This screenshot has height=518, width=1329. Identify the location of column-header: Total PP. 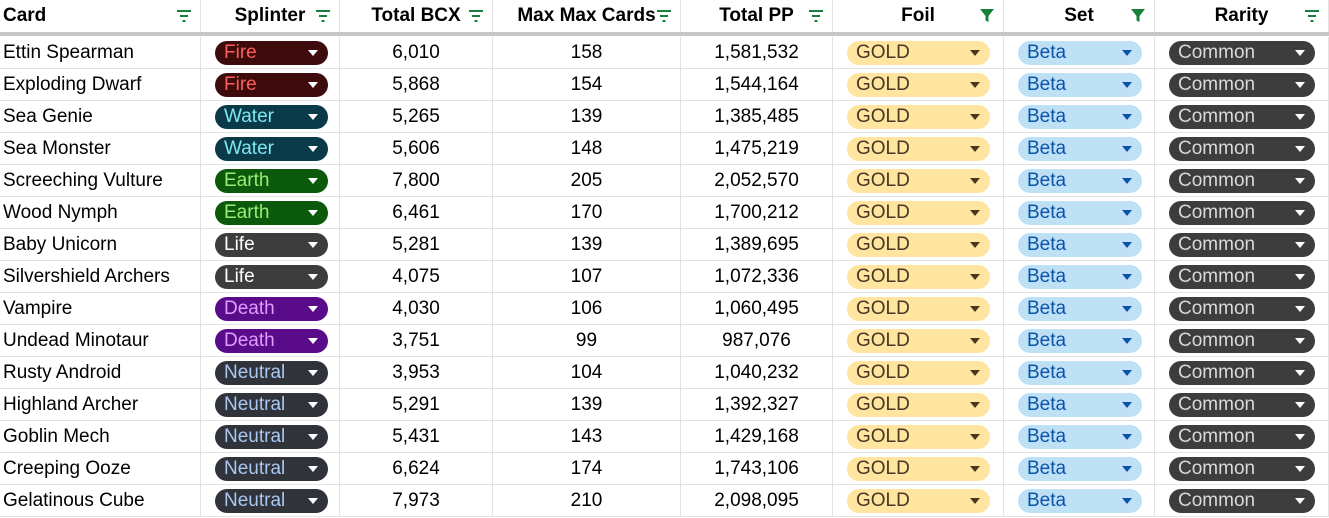
(757, 16).